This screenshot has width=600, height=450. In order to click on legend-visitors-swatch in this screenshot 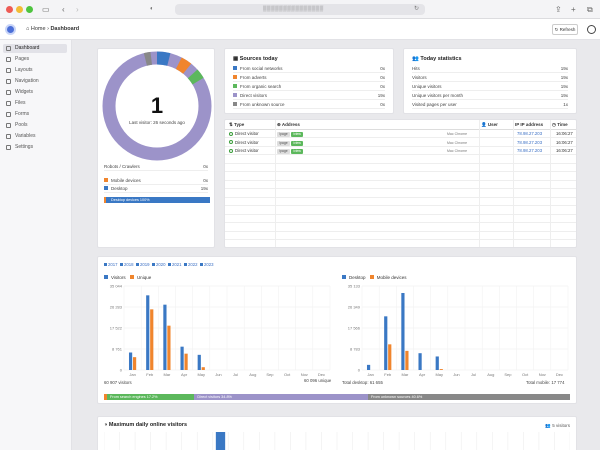, I will do `click(106, 277)`.